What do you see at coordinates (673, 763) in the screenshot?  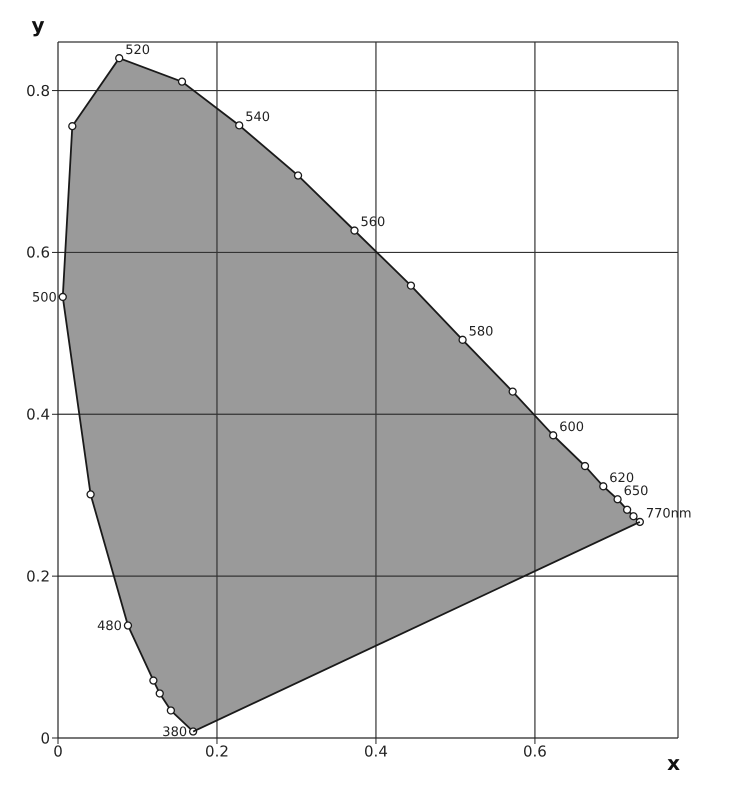 I see `x-axis-title: x` at bounding box center [673, 763].